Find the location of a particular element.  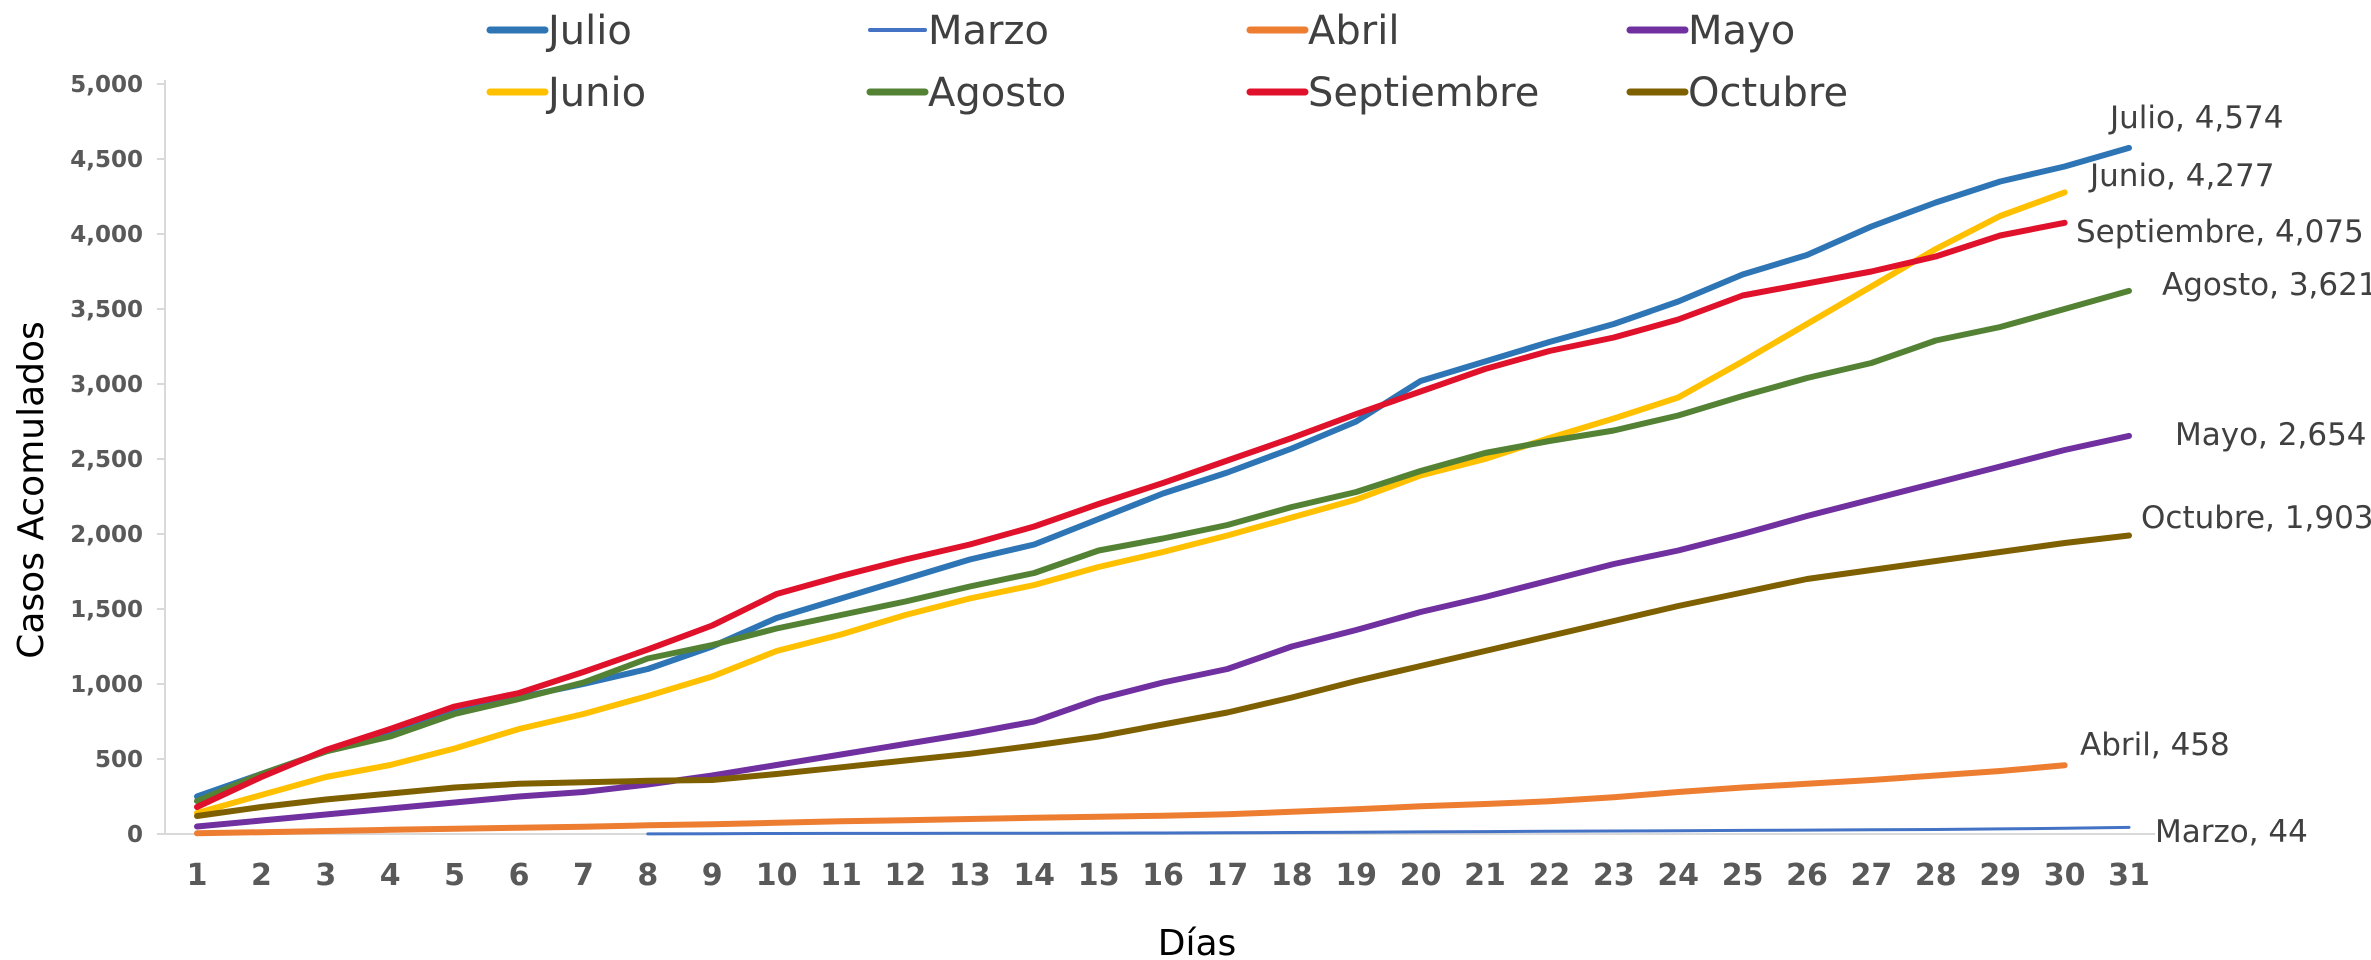

x-tick-label: 6 is located at coordinates (519, 875).